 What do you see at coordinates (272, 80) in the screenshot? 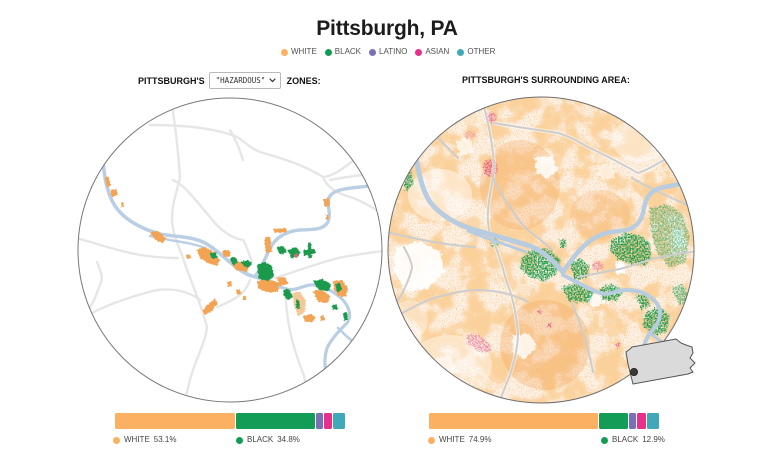
I see `chevron-down-icon` at bounding box center [272, 80].